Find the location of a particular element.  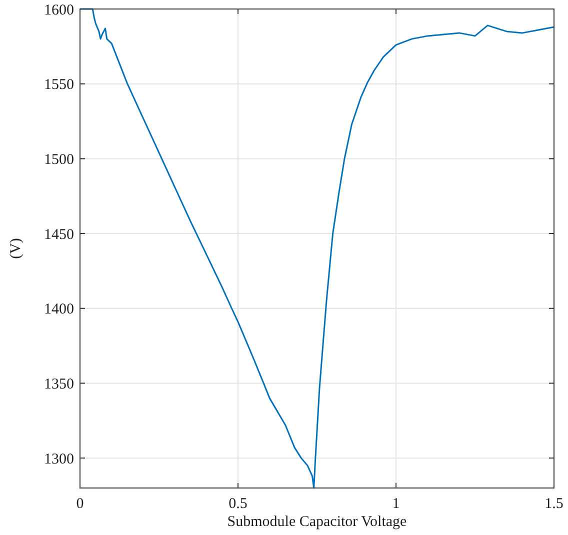

x-tick-label: 0.5 is located at coordinates (238, 504).